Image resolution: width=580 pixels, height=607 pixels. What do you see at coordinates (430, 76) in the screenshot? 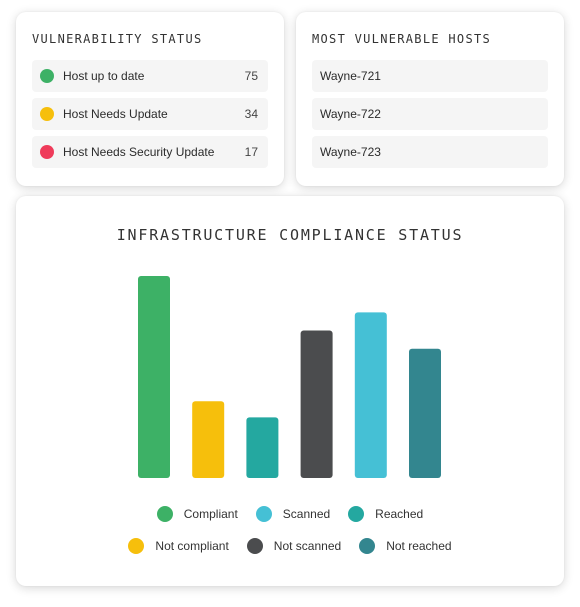
I see `host-row: Wayne-721` at bounding box center [430, 76].